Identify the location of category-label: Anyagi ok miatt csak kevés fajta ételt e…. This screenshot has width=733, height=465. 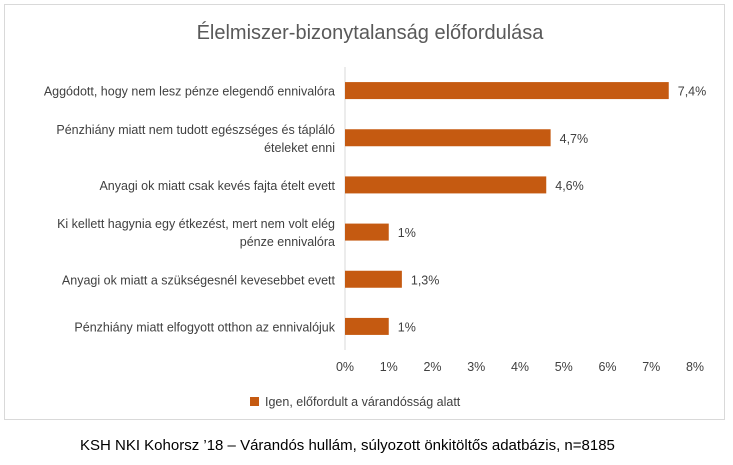
(217, 186).